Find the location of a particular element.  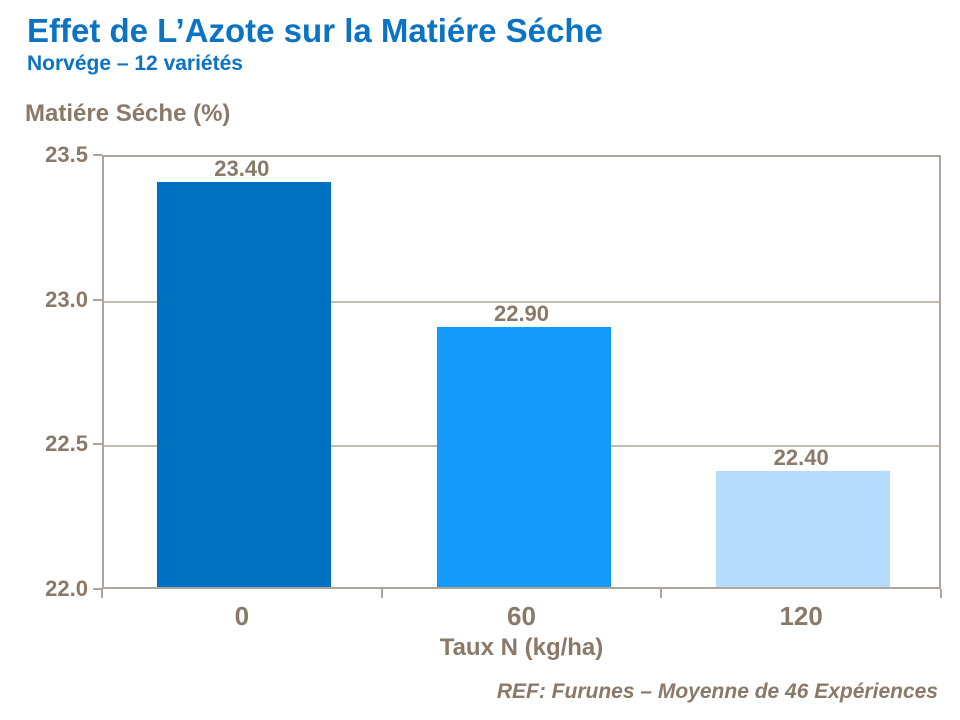

x-tick-label-120: 120 is located at coordinates (801, 616).